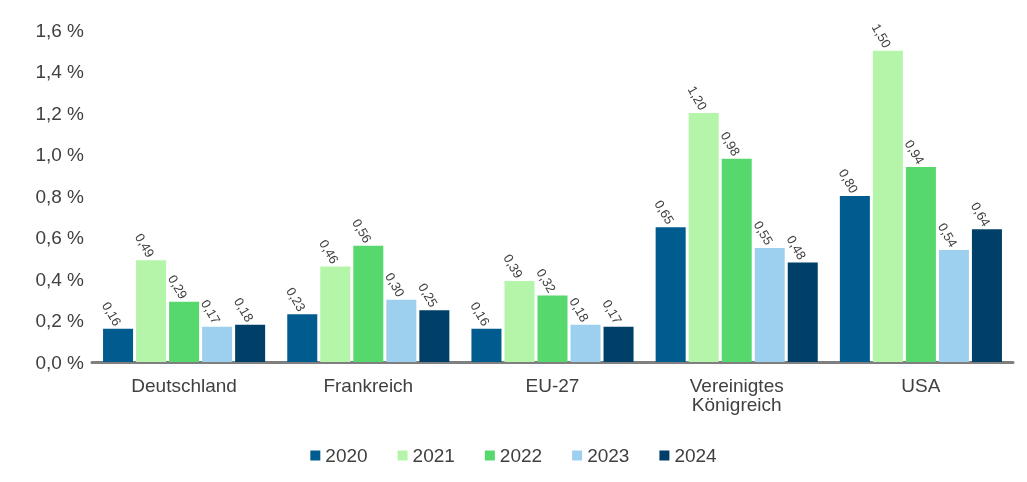 The height and width of the screenshot is (482, 1027). Describe the element at coordinates (346, 455) in the screenshot. I see `legend-label: 2020` at that location.